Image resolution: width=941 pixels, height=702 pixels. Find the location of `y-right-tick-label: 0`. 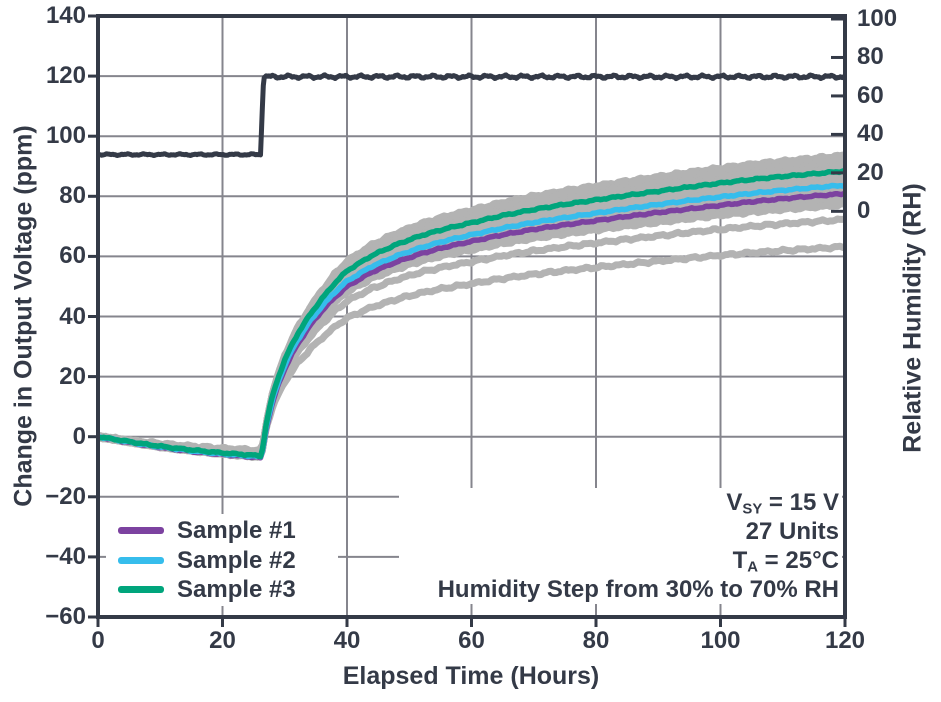

y-right-tick-label: 0 is located at coordinates (864, 211).